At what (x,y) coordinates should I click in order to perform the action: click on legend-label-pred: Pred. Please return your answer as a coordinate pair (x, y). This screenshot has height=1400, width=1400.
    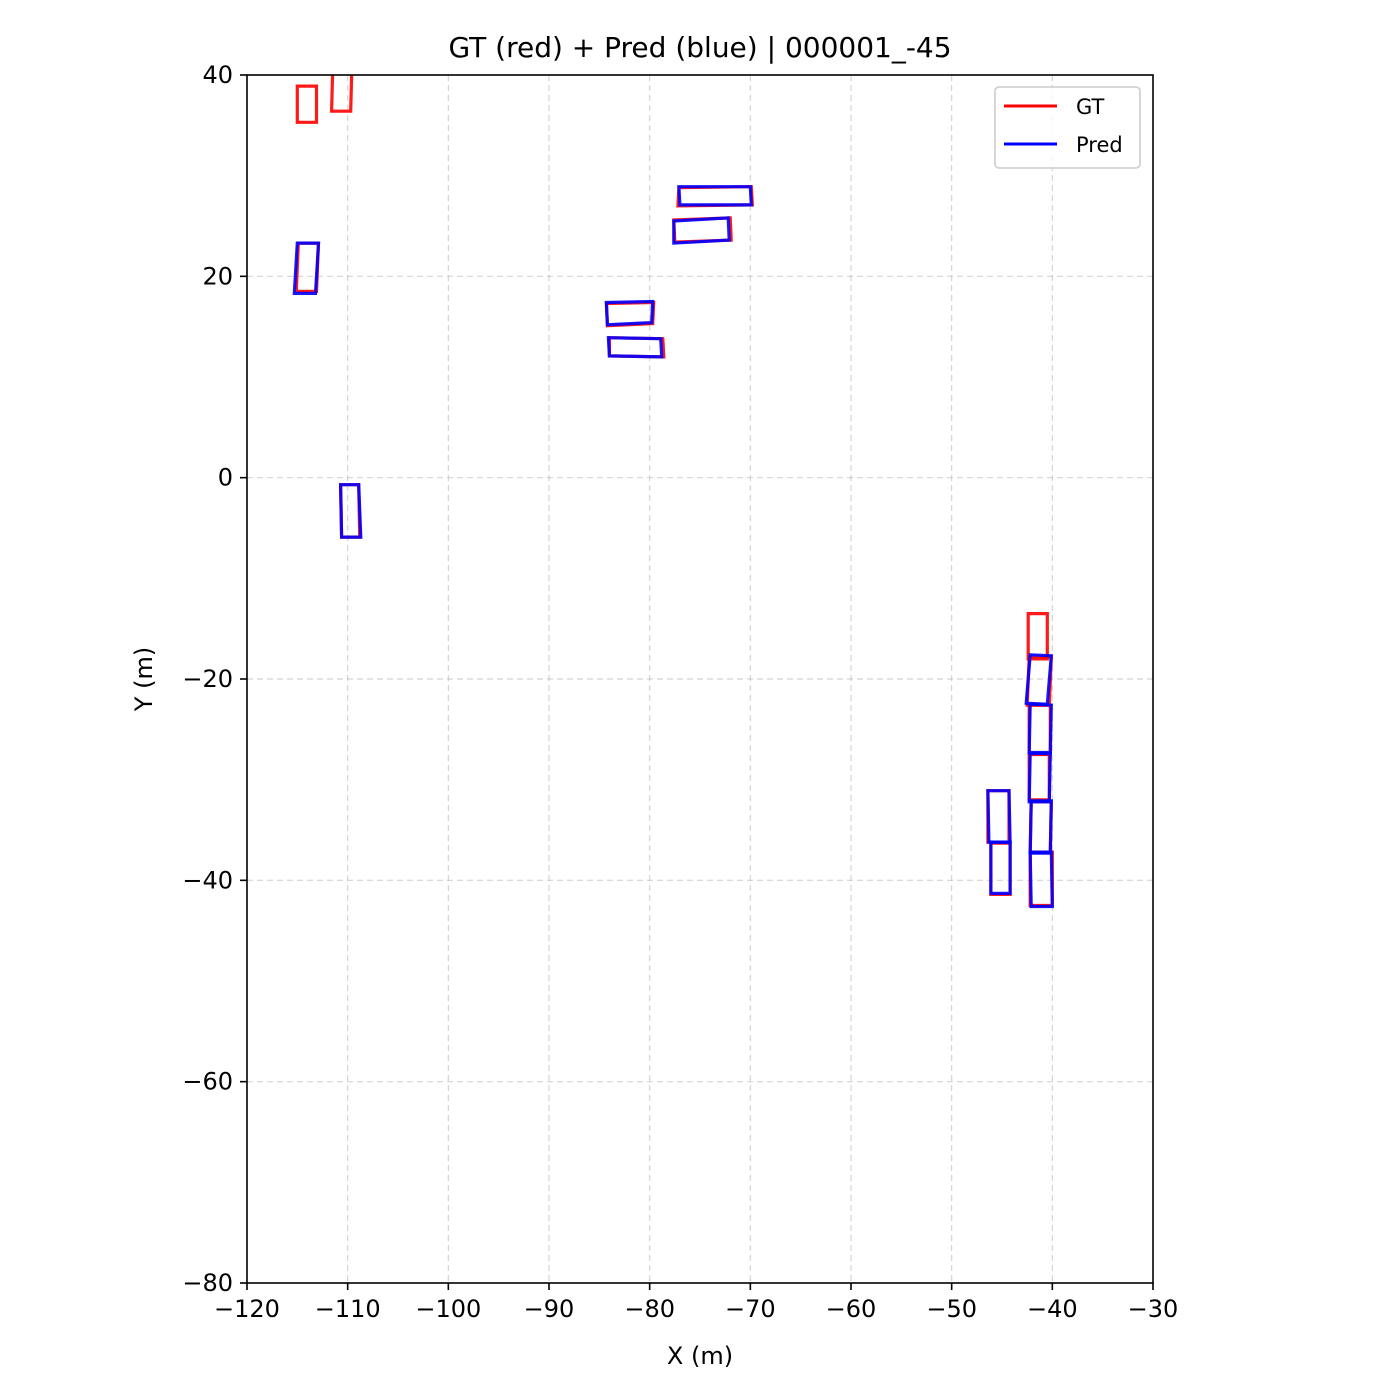
    Looking at the image, I should click on (1099, 145).